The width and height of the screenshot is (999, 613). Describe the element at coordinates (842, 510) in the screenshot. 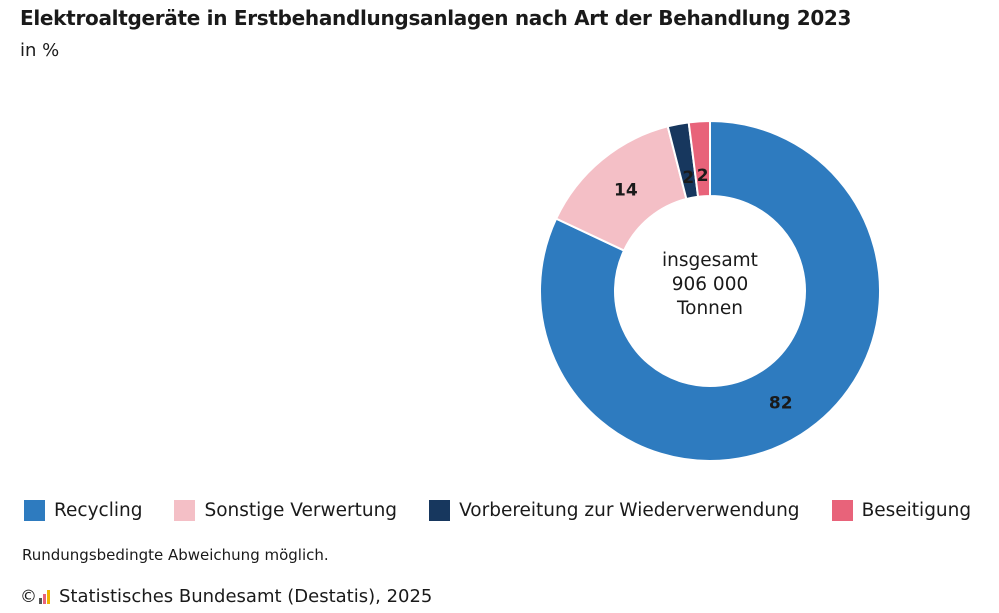

I see `legend-swatch-beseitigung` at that location.